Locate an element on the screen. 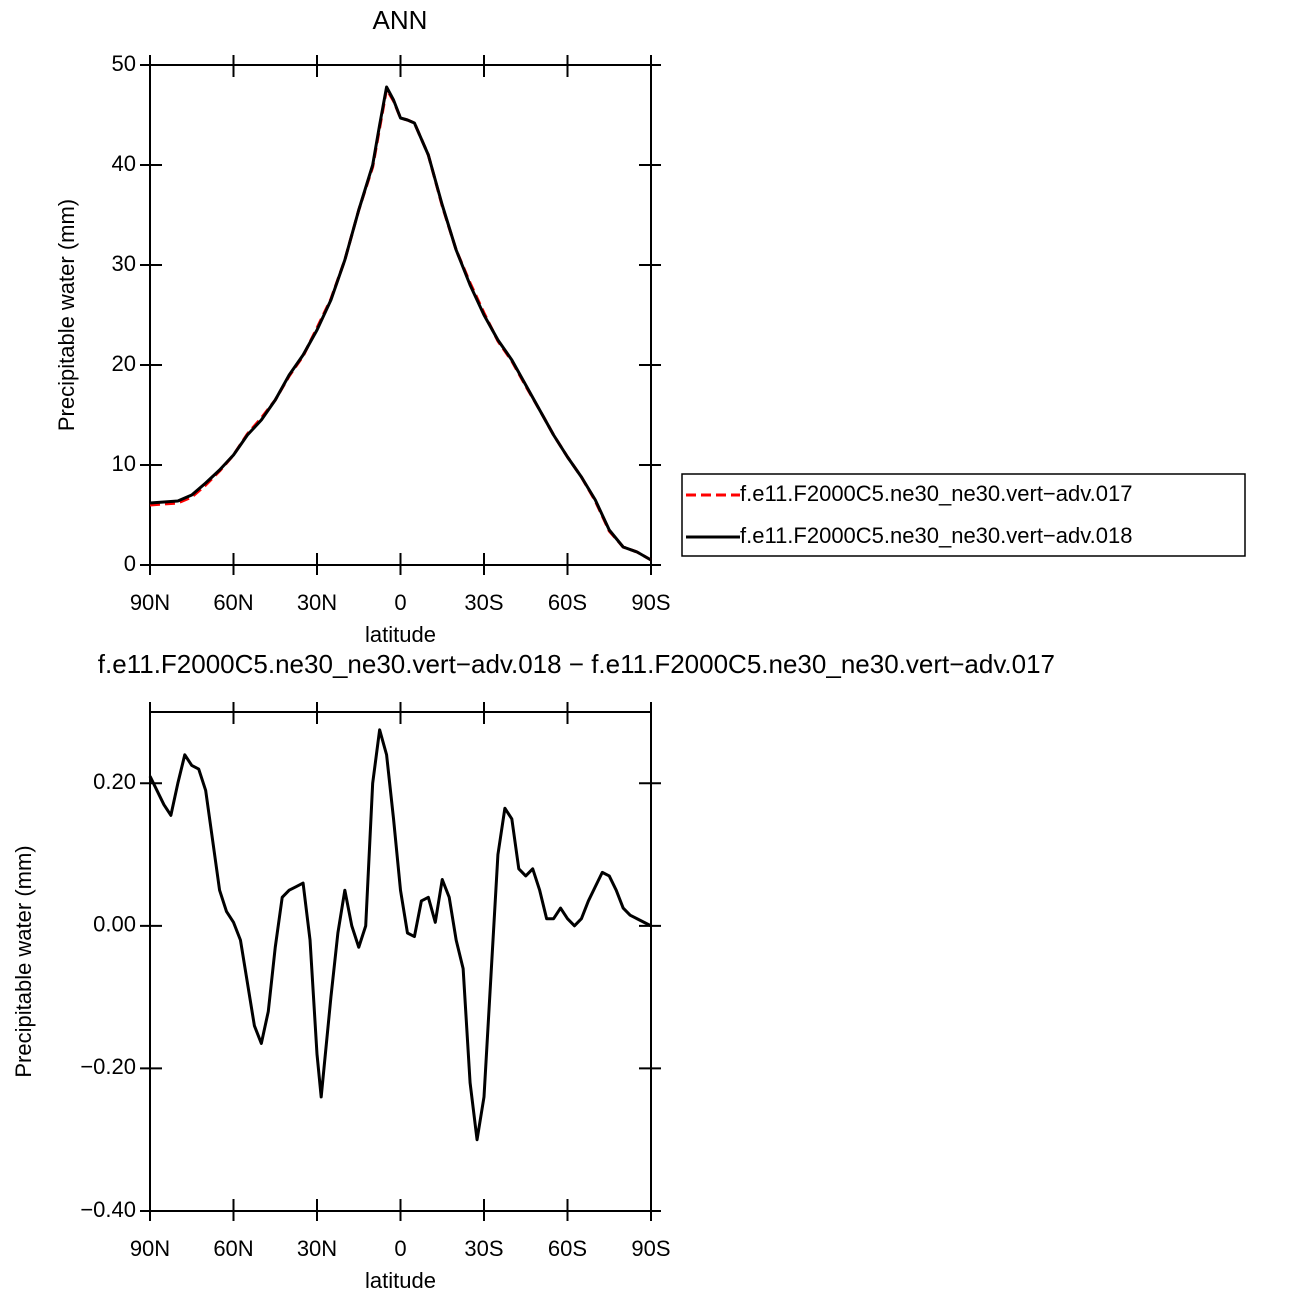 This screenshot has width=1302, height=1303. y-tick-label: −0.20 is located at coordinates (108, 1066).